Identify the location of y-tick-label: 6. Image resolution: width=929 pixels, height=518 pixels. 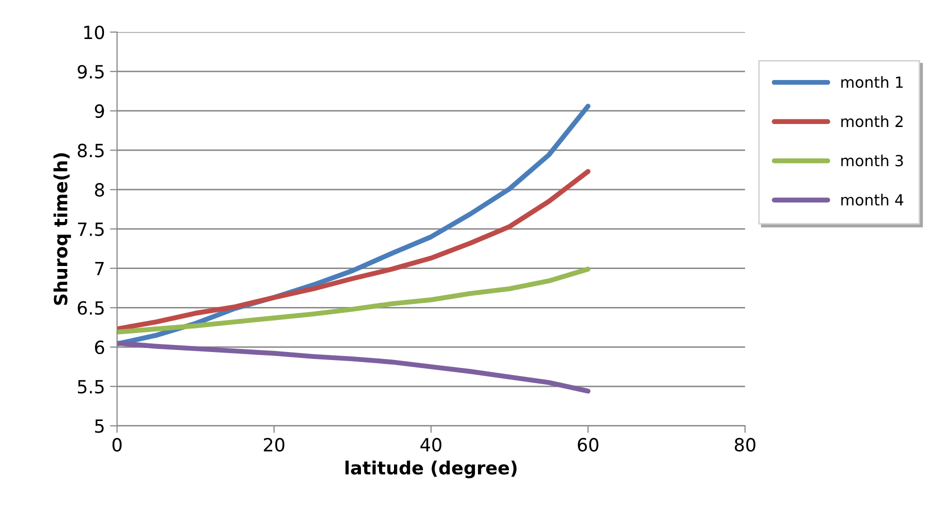
(99, 347).